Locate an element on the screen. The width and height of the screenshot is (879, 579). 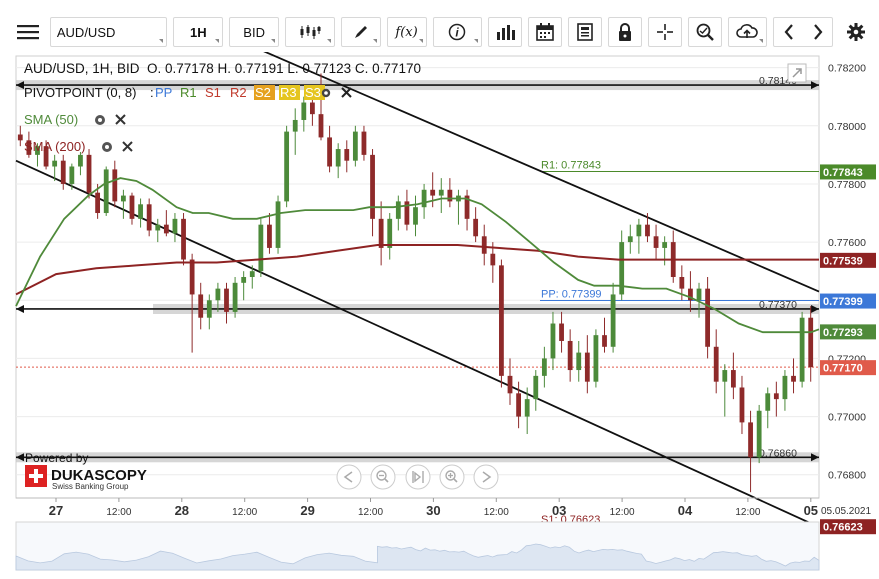
scroll-nav-group is located at coordinates (803, 32).